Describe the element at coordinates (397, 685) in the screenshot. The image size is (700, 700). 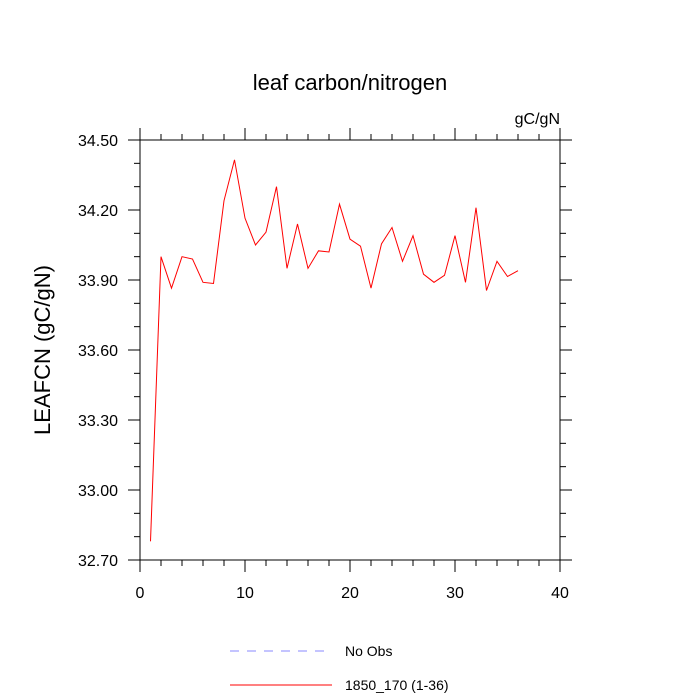
I see `legend-label: 1850_170 (1-36)` at that location.